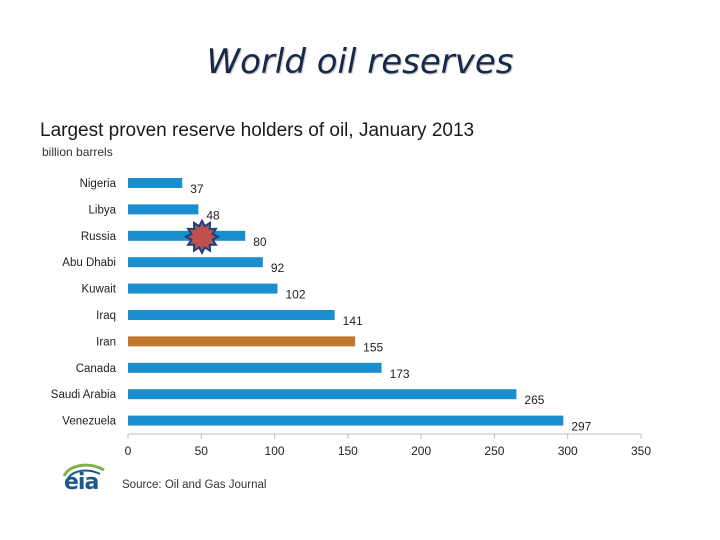 This screenshot has height=540, width=720. What do you see at coordinates (581, 427) in the screenshot?
I see `value-label-venezuela: 297` at bounding box center [581, 427].